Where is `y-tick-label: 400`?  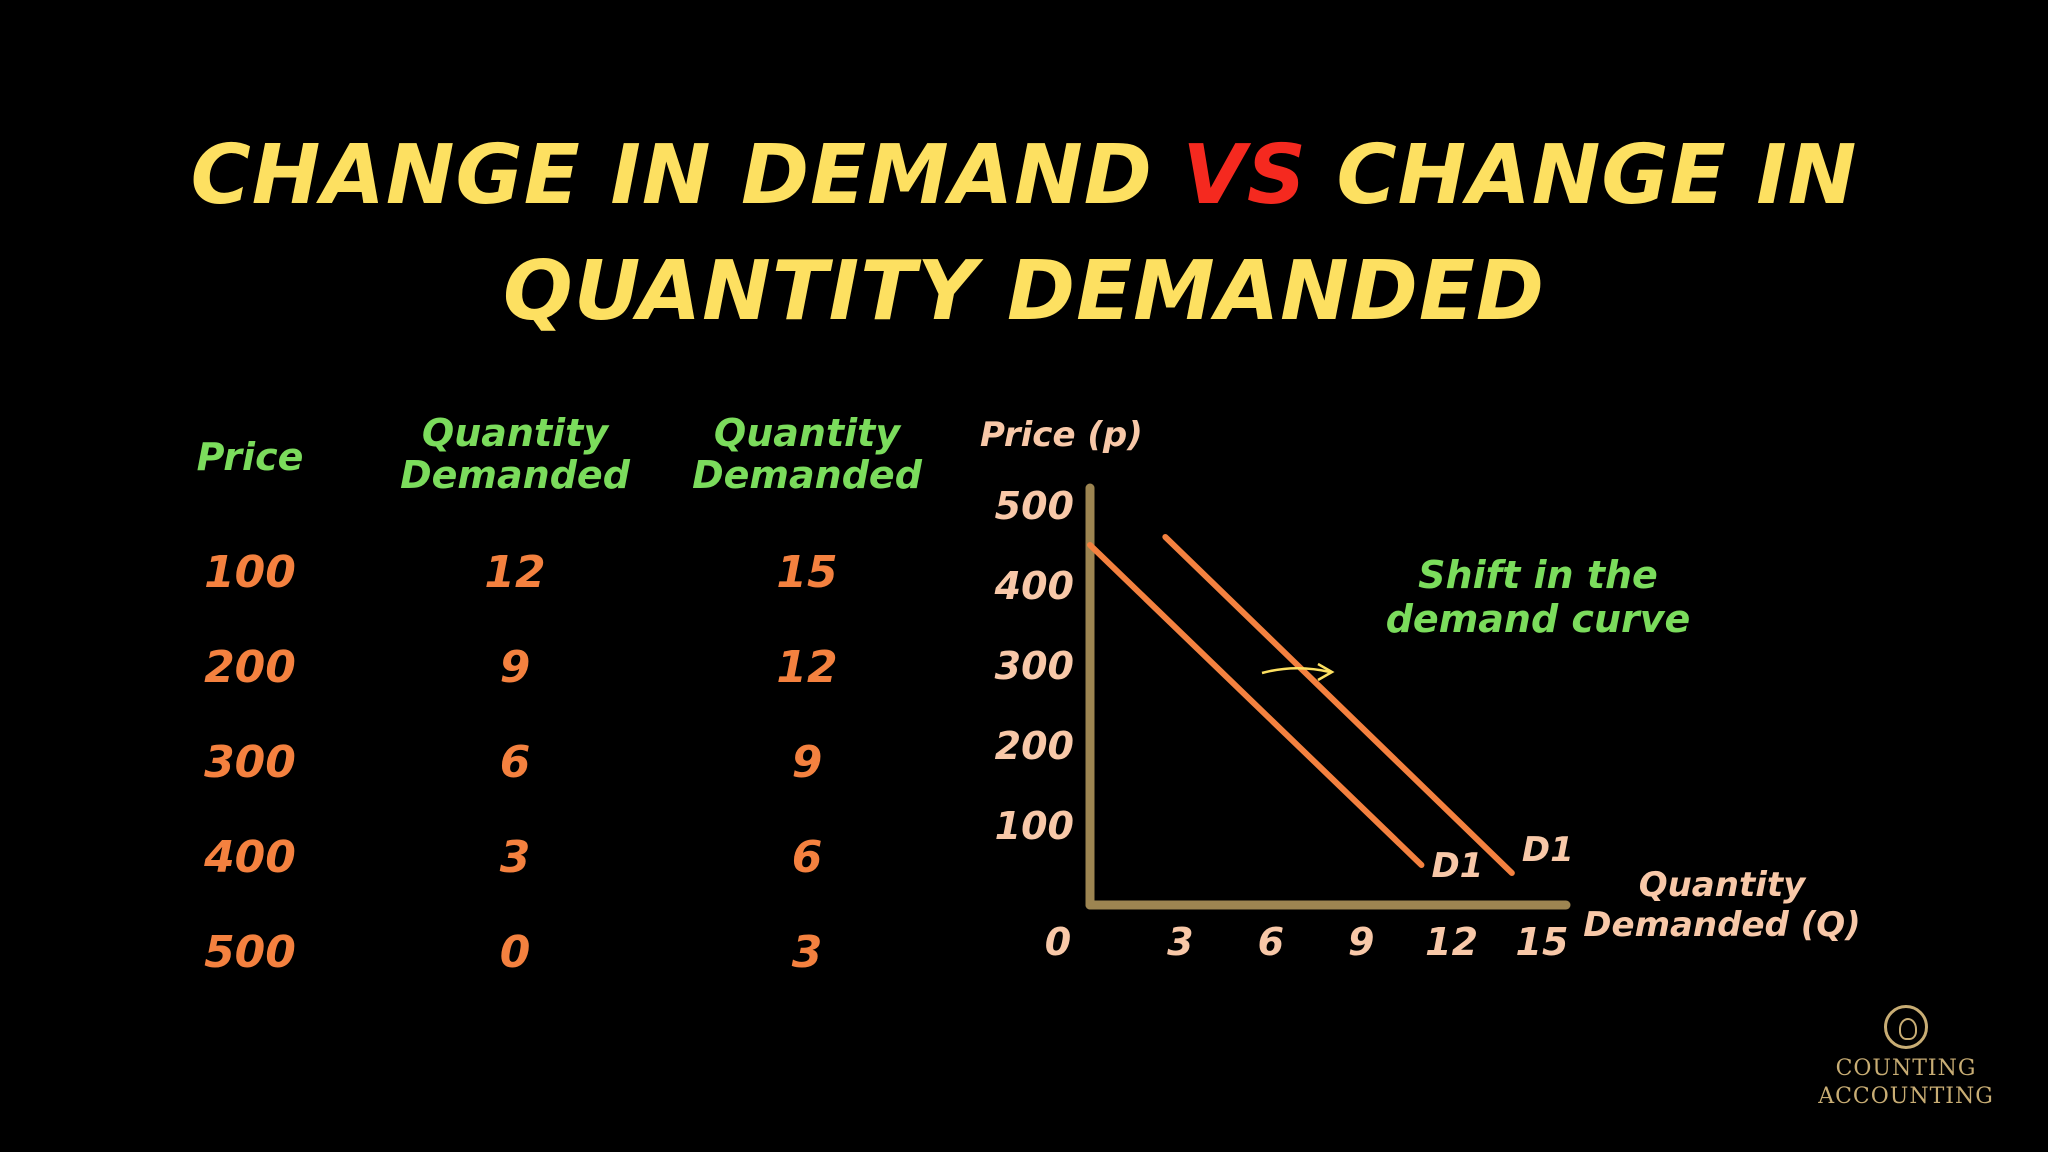 y-tick-label: 400 is located at coordinates (1034, 586).